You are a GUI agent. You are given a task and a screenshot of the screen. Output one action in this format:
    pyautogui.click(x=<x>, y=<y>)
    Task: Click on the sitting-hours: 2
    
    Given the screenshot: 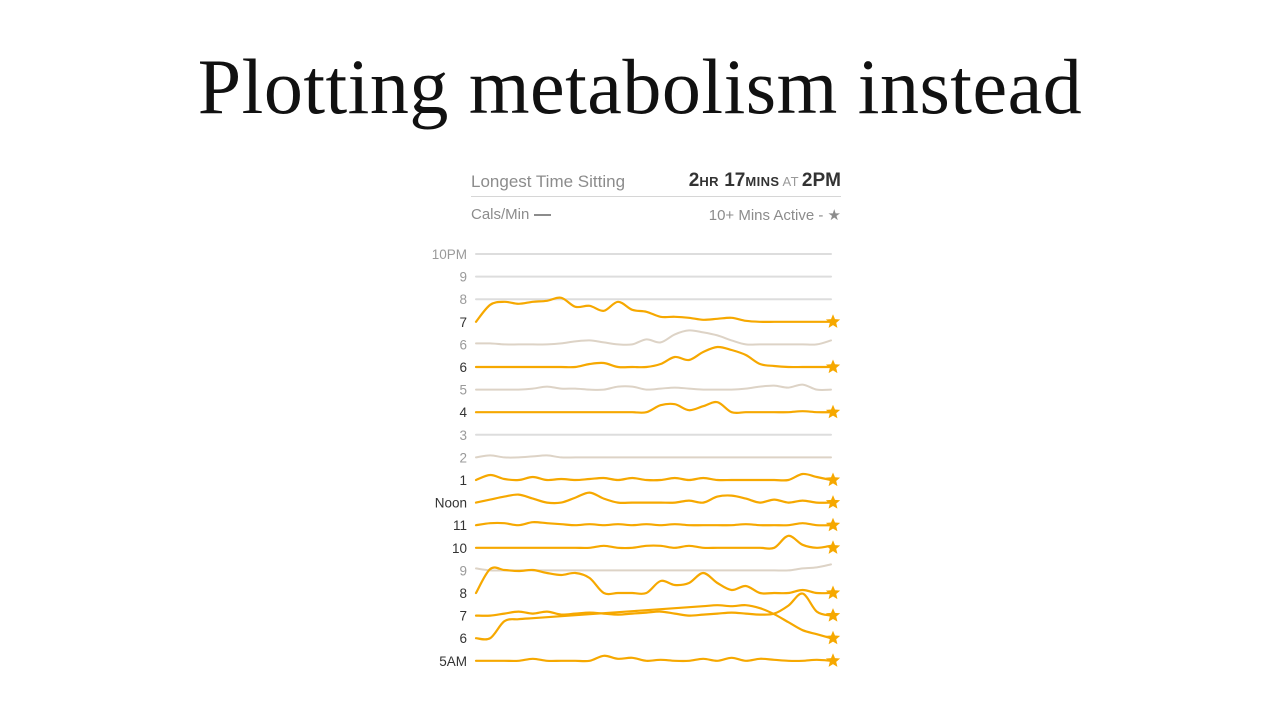 What is the action you would take?
    pyautogui.click(x=694, y=180)
    